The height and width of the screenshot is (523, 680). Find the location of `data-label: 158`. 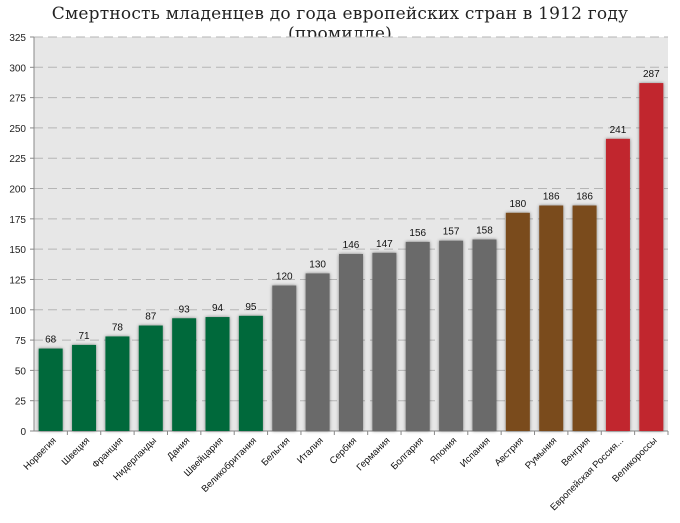

data-label: 158 is located at coordinates (484, 230).